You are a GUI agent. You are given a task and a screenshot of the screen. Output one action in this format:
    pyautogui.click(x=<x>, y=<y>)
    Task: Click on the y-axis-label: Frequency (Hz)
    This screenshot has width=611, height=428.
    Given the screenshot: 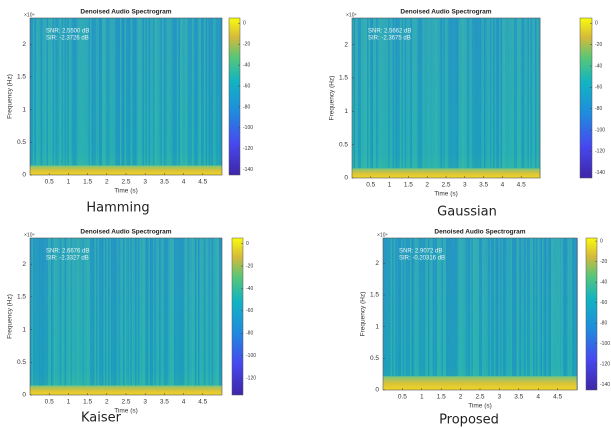 What is the action you would take?
    pyautogui.click(x=332, y=98)
    